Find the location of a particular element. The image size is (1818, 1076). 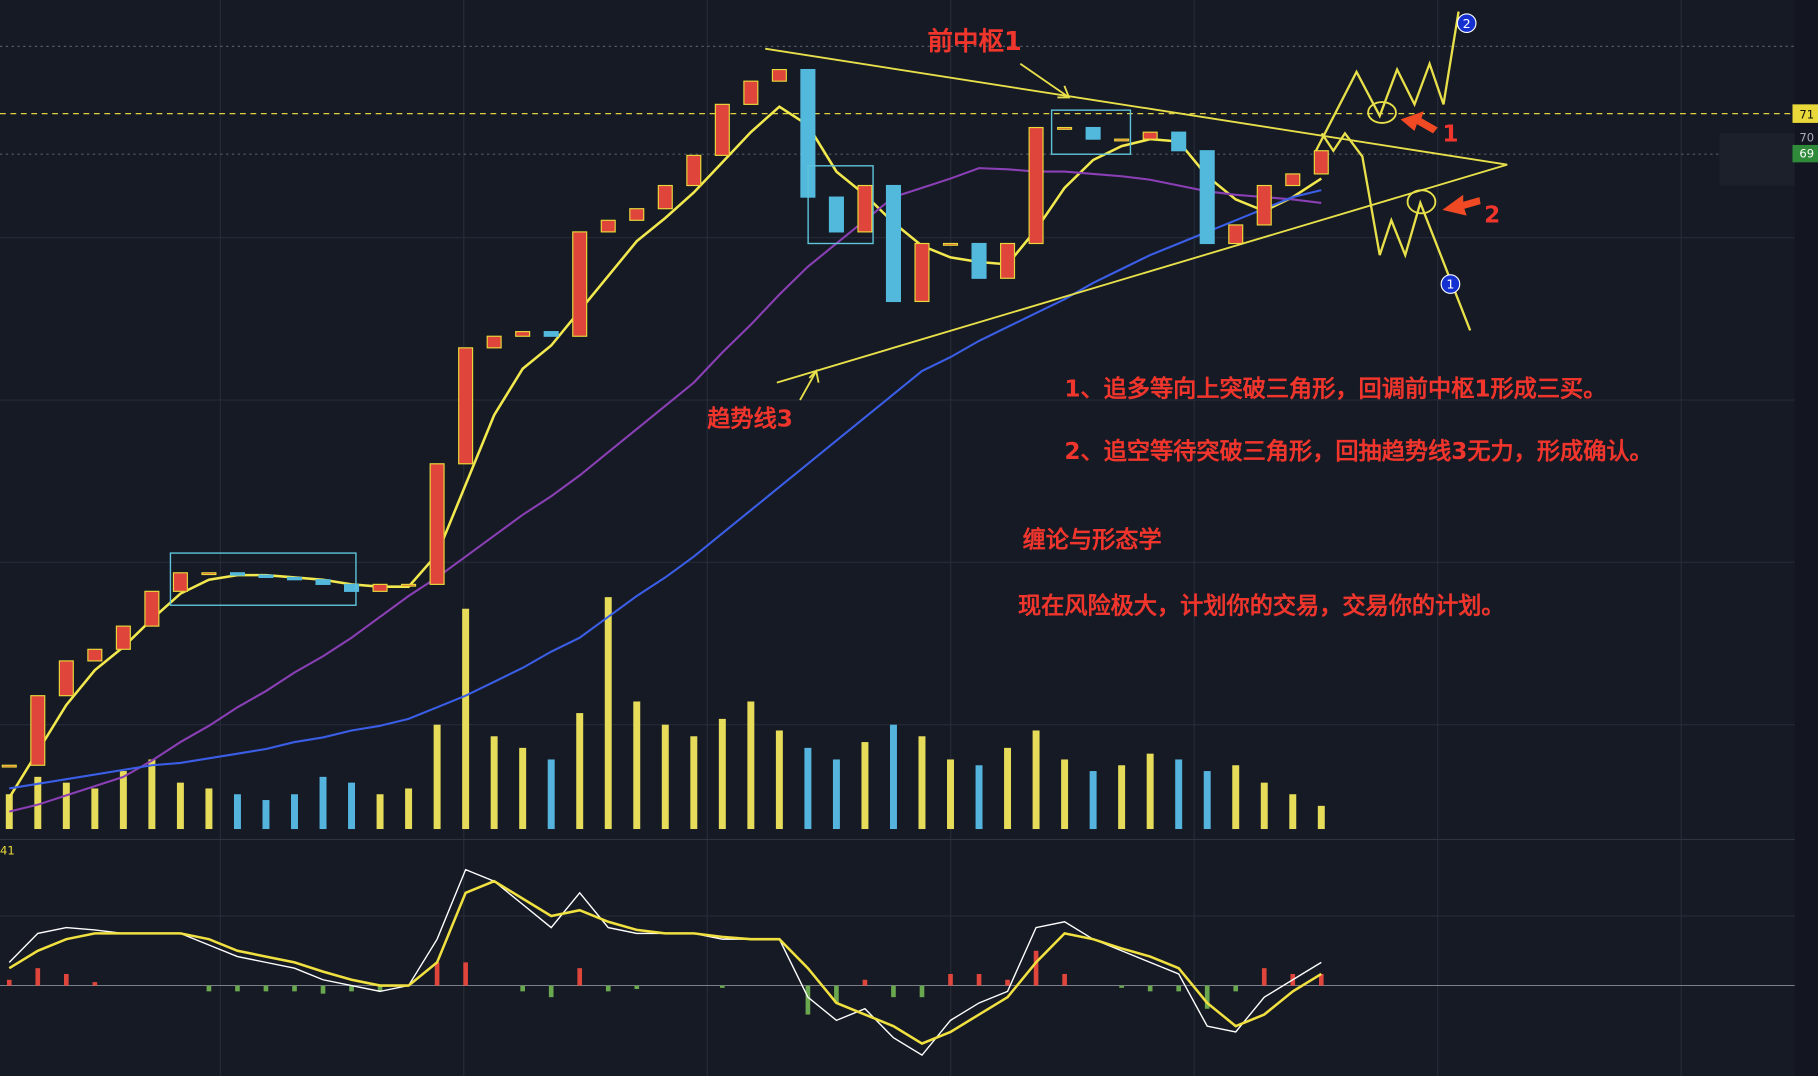

macd-dea is located at coordinates (665, 962).